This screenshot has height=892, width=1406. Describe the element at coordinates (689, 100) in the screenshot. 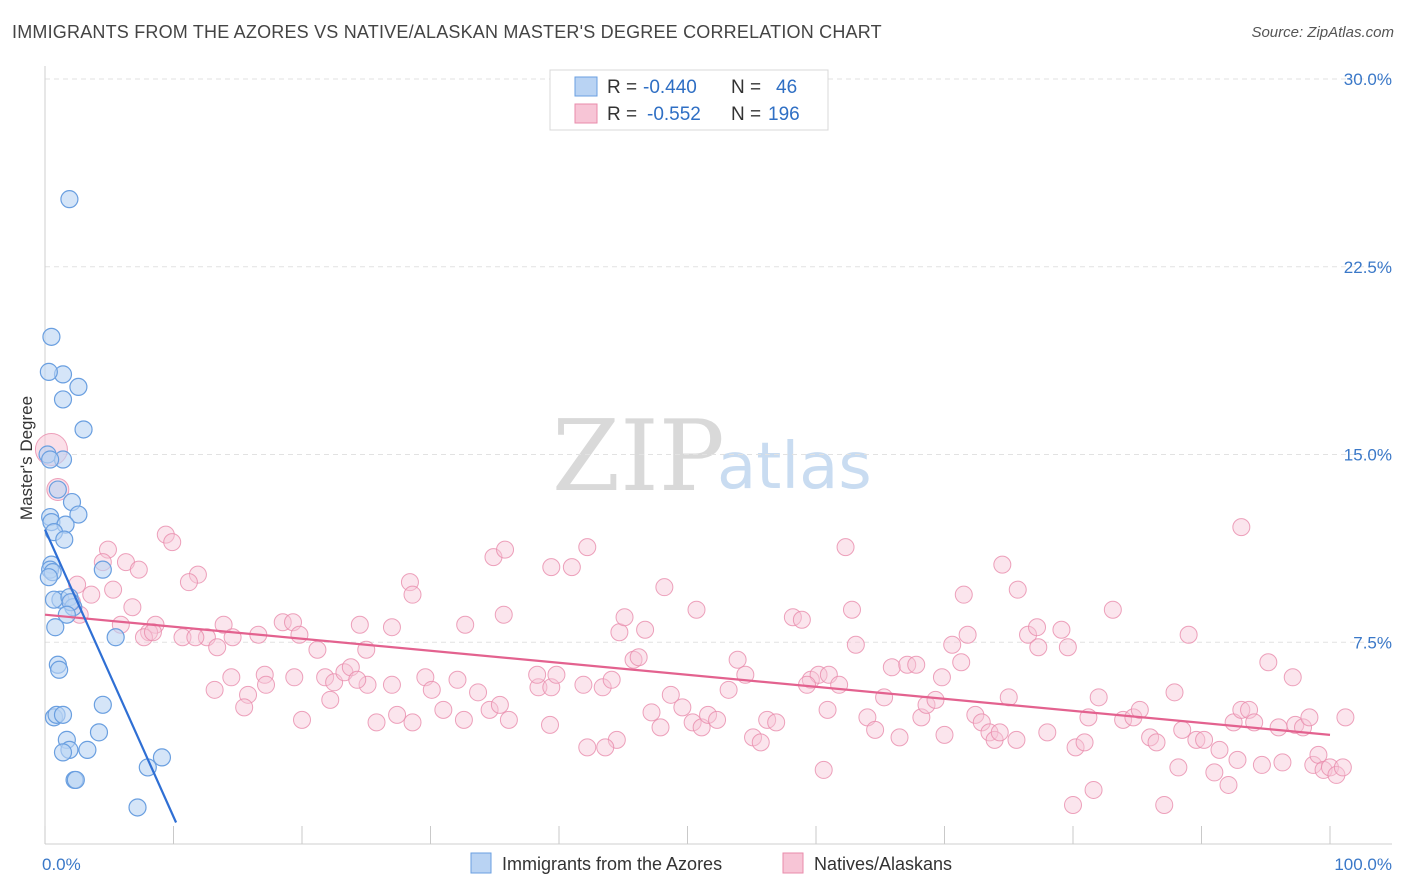

I see `stats-legend: R = -0.440 N = 46 R = -0.552 N = 196` at that location.